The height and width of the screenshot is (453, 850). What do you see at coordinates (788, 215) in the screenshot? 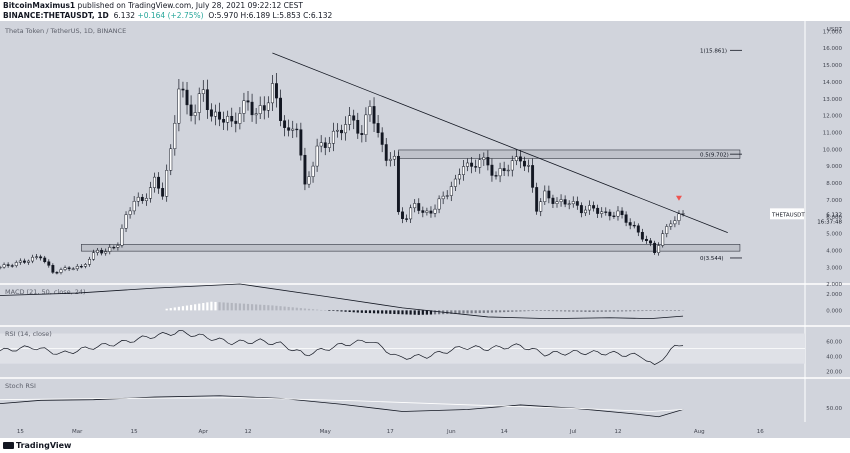
I see `symbol-tag: THETAUSDT` at bounding box center [788, 215].